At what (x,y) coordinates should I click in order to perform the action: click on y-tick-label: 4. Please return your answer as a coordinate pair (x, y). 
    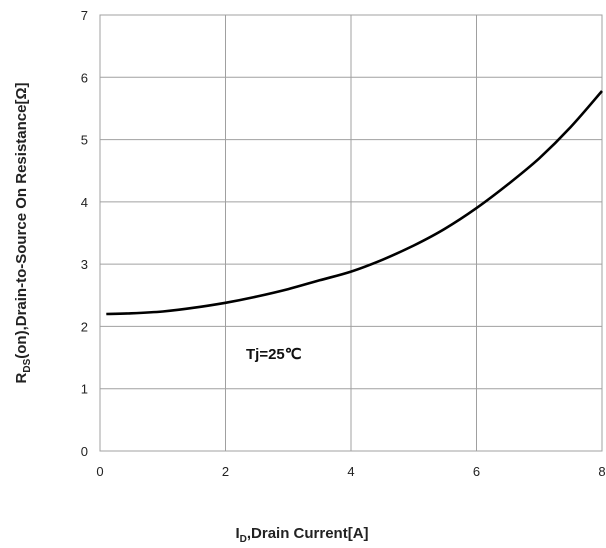
    Looking at the image, I should click on (84, 202).